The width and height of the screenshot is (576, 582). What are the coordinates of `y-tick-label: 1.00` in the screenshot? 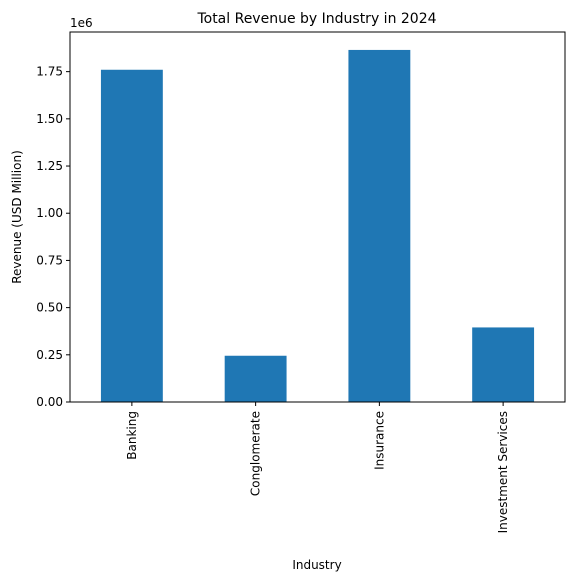 It's located at (49, 213).